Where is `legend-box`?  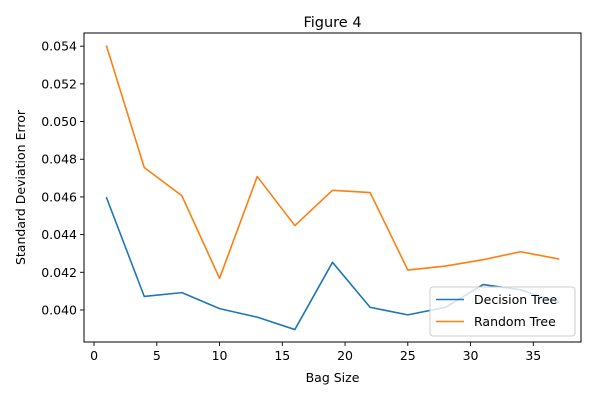 legend-box is located at coordinates (502, 311).